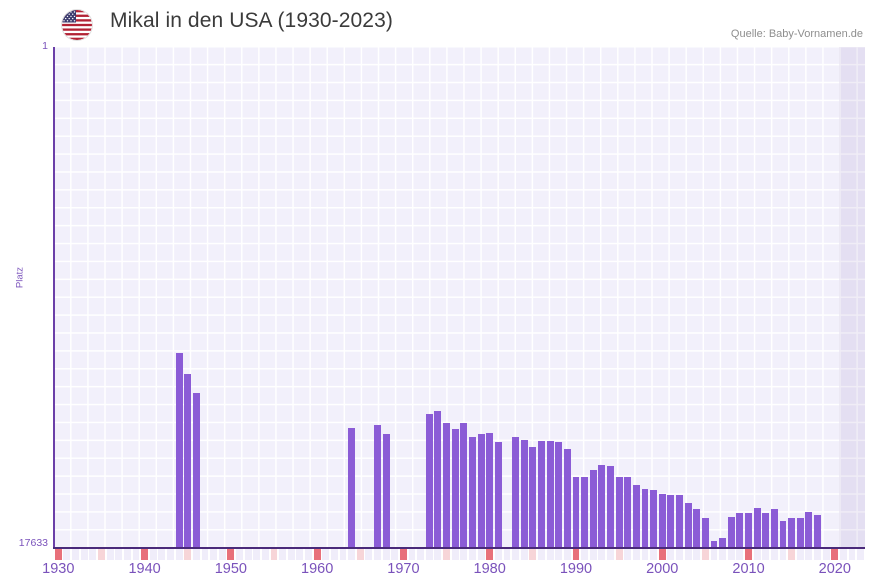 This screenshot has width=873, height=587. What do you see at coordinates (436, 572) in the screenshot?
I see `x-axis-tick-labels: 1930 1940 1950 1960 1970 1980 1990 2000 2010 2020` at bounding box center [436, 572].